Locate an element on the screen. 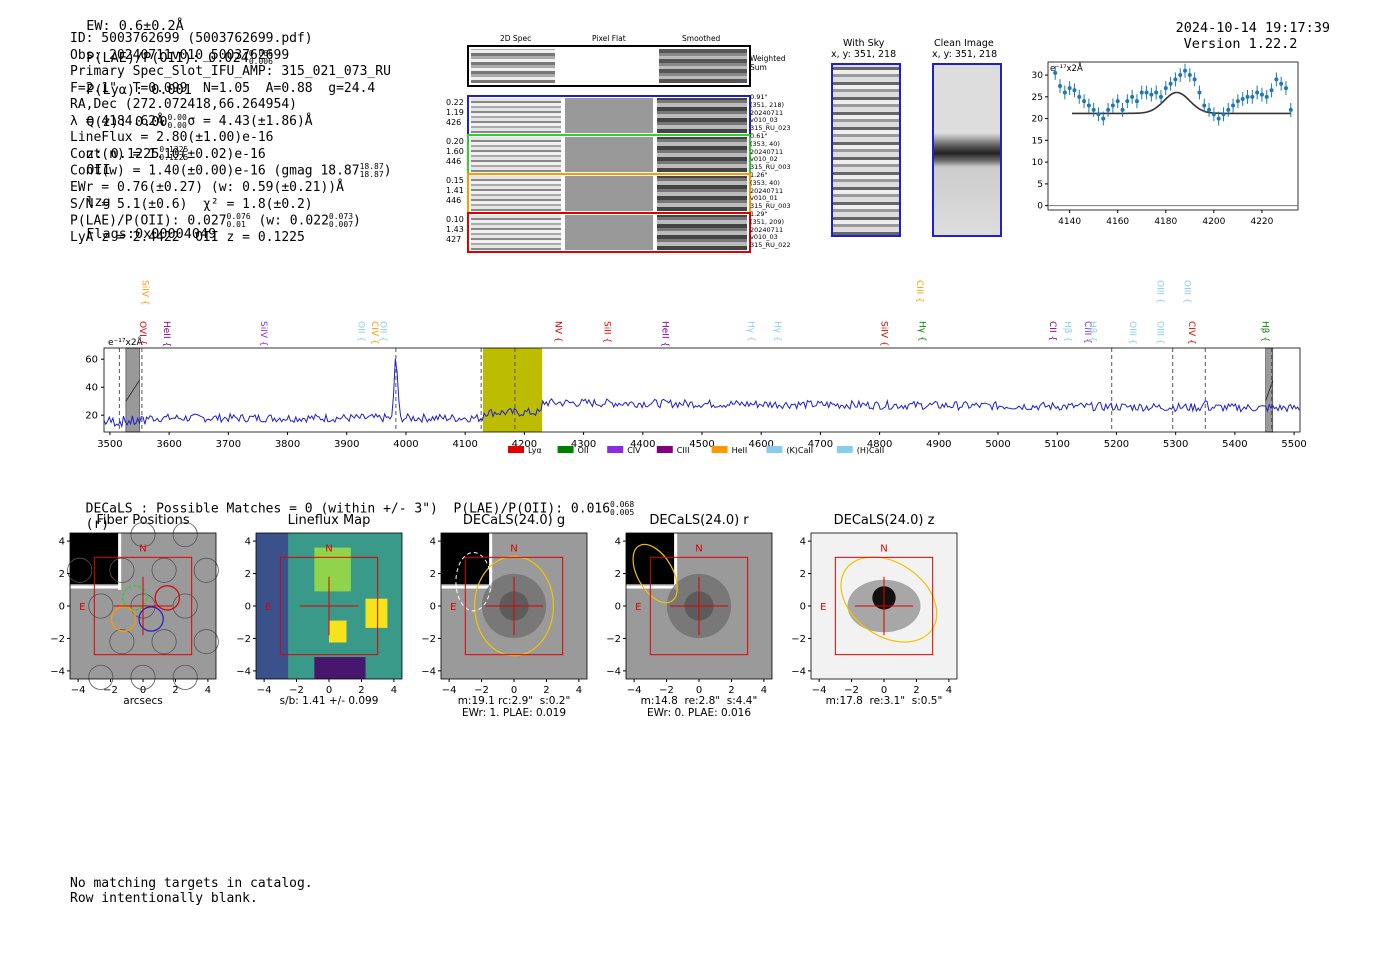  fiber-circle-green is located at coordinates (134, 597).